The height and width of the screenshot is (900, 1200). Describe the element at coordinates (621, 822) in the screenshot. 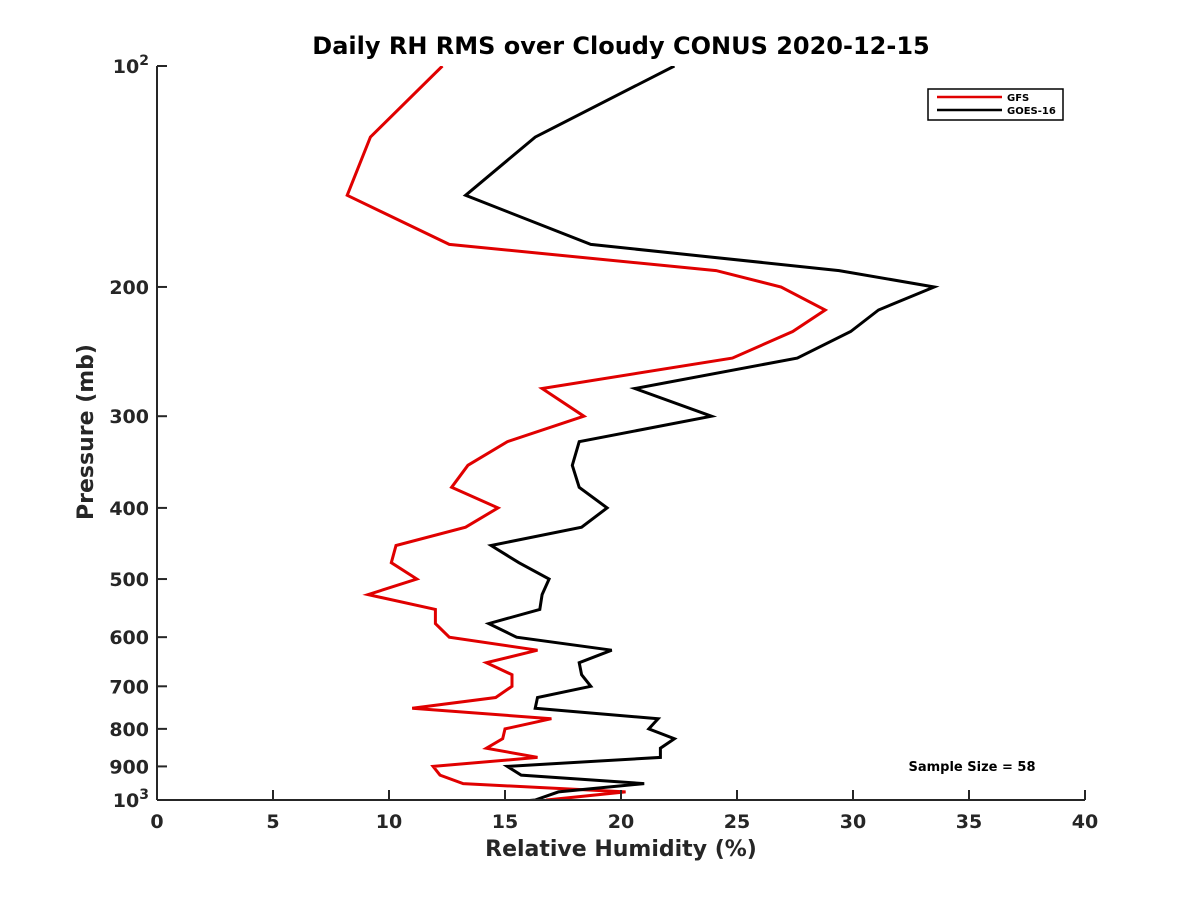

I see `x-tick-label: 20` at that location.